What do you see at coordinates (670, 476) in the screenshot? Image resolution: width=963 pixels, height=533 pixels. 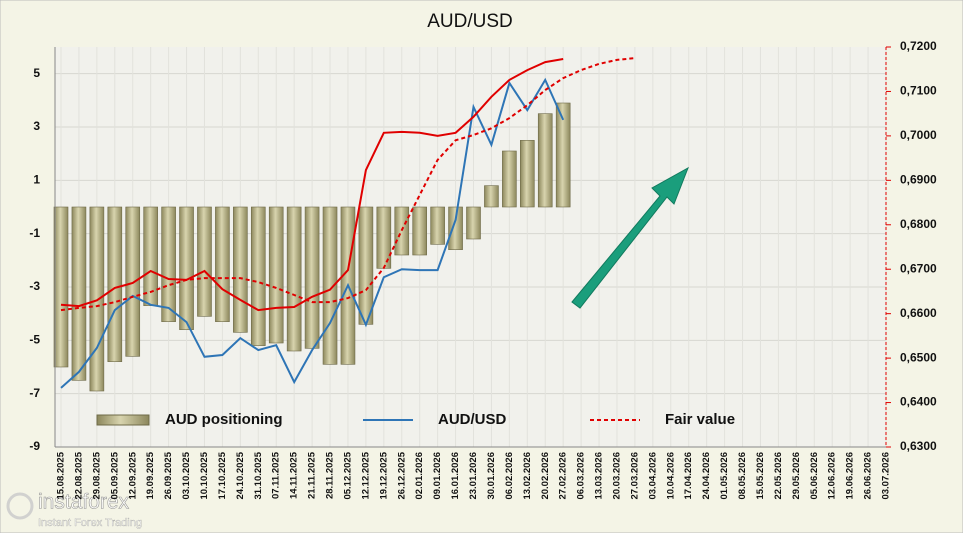 I see `x-tick-label: 10.04.2026` at bounding box center [670, 476].